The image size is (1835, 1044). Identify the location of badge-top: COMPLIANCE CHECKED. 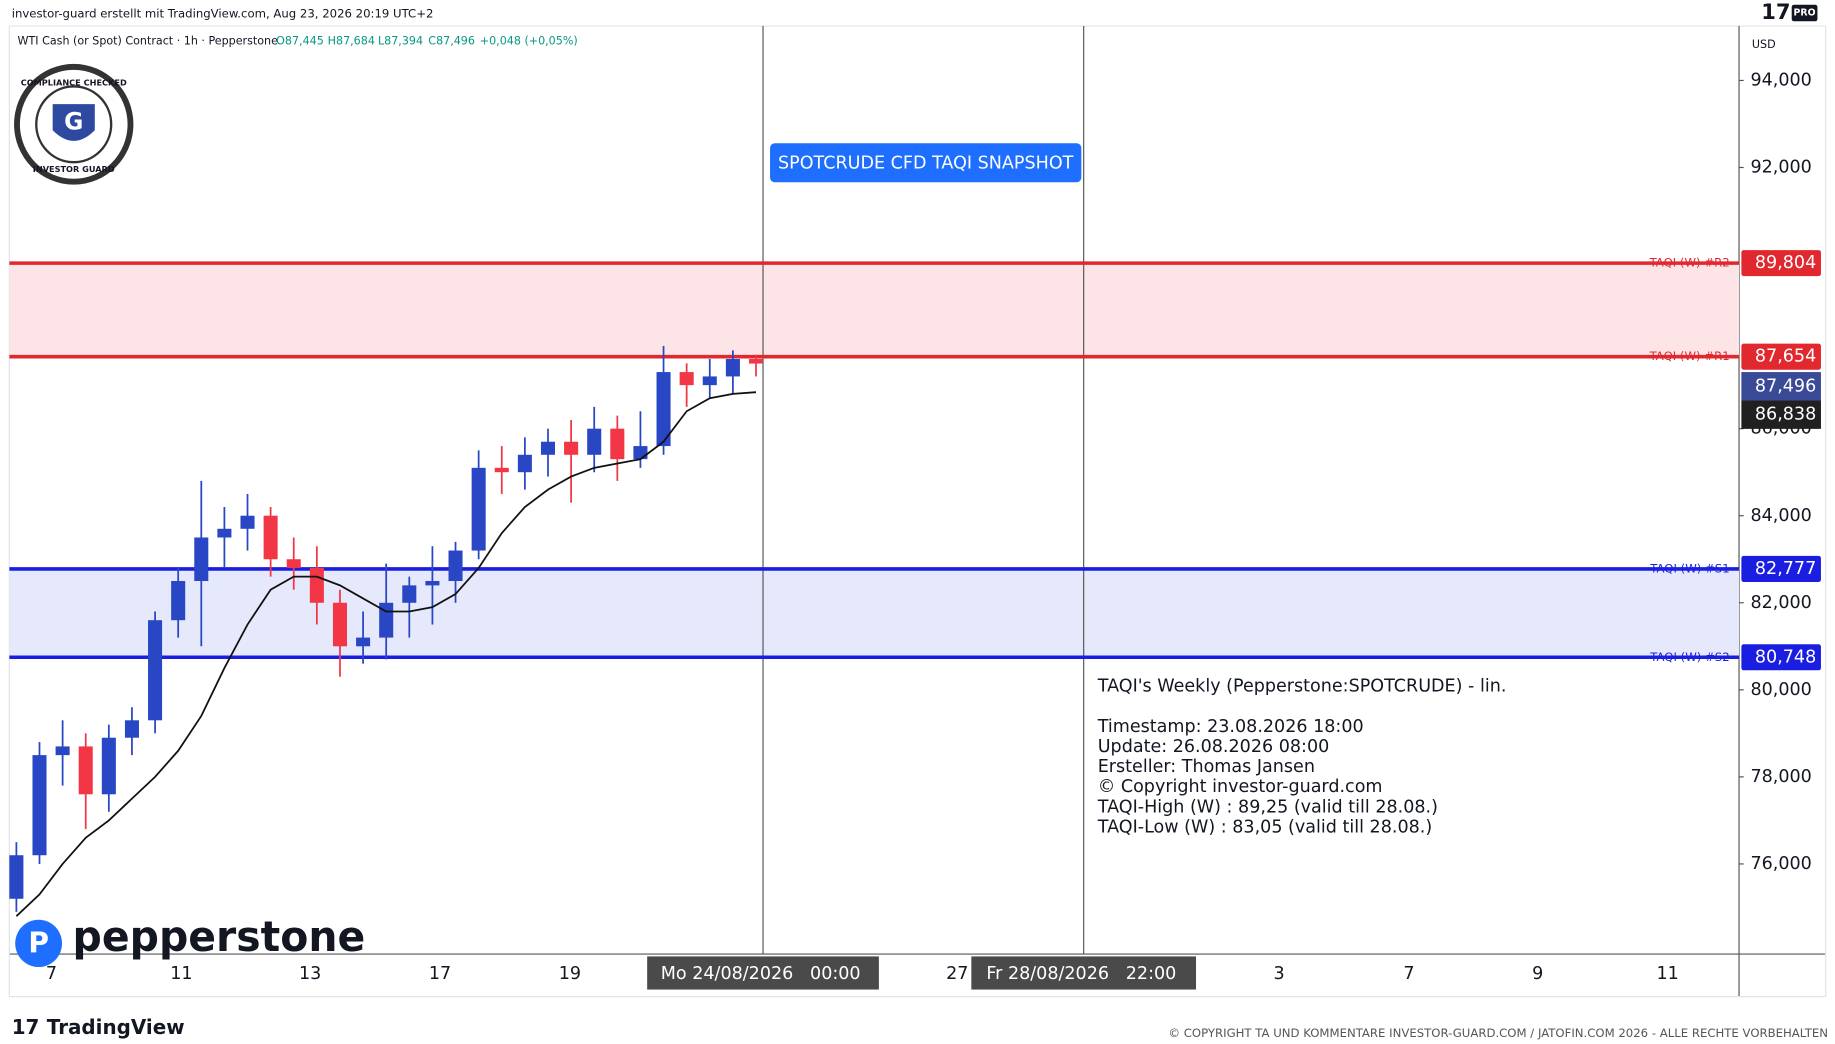
(74, 82).